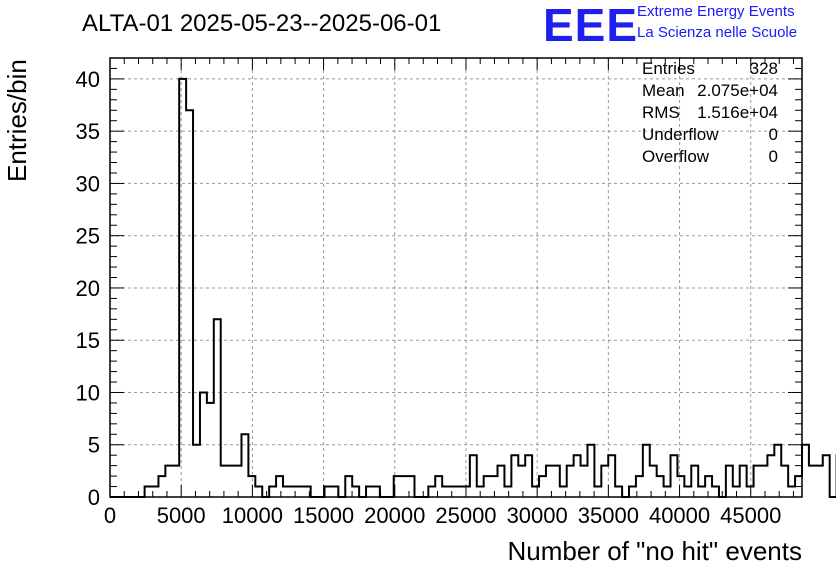  I want to click on stats-label: Overflow, so click(676, 156).